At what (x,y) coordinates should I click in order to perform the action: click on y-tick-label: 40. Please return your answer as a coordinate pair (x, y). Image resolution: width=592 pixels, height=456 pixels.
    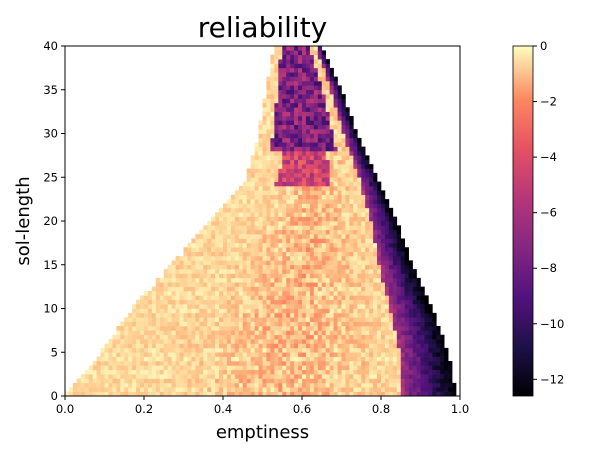
    Looking at the image, I should click on (50, 46).